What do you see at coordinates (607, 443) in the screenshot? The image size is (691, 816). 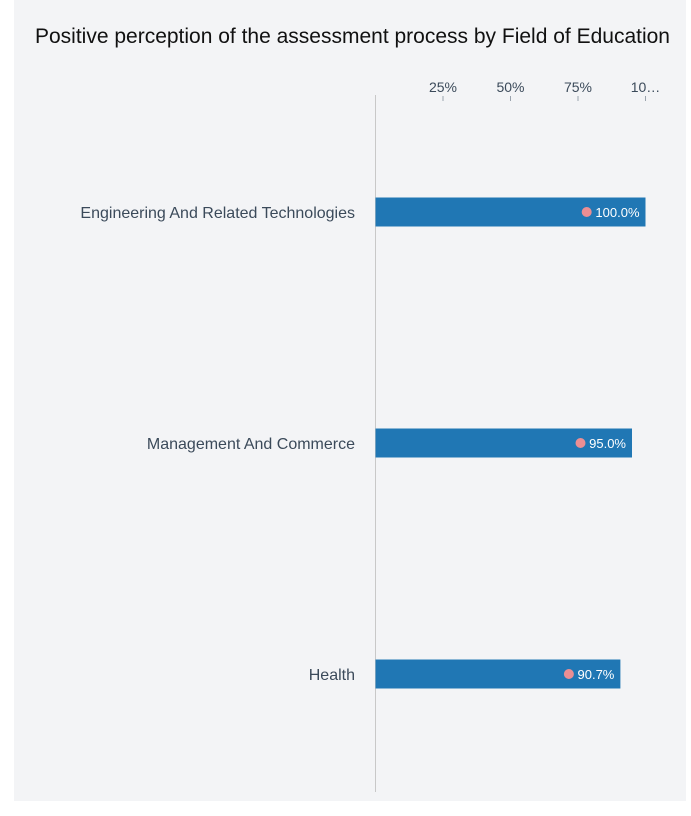 I see `data-label: 95.0%` at bounding box center [607, 443].